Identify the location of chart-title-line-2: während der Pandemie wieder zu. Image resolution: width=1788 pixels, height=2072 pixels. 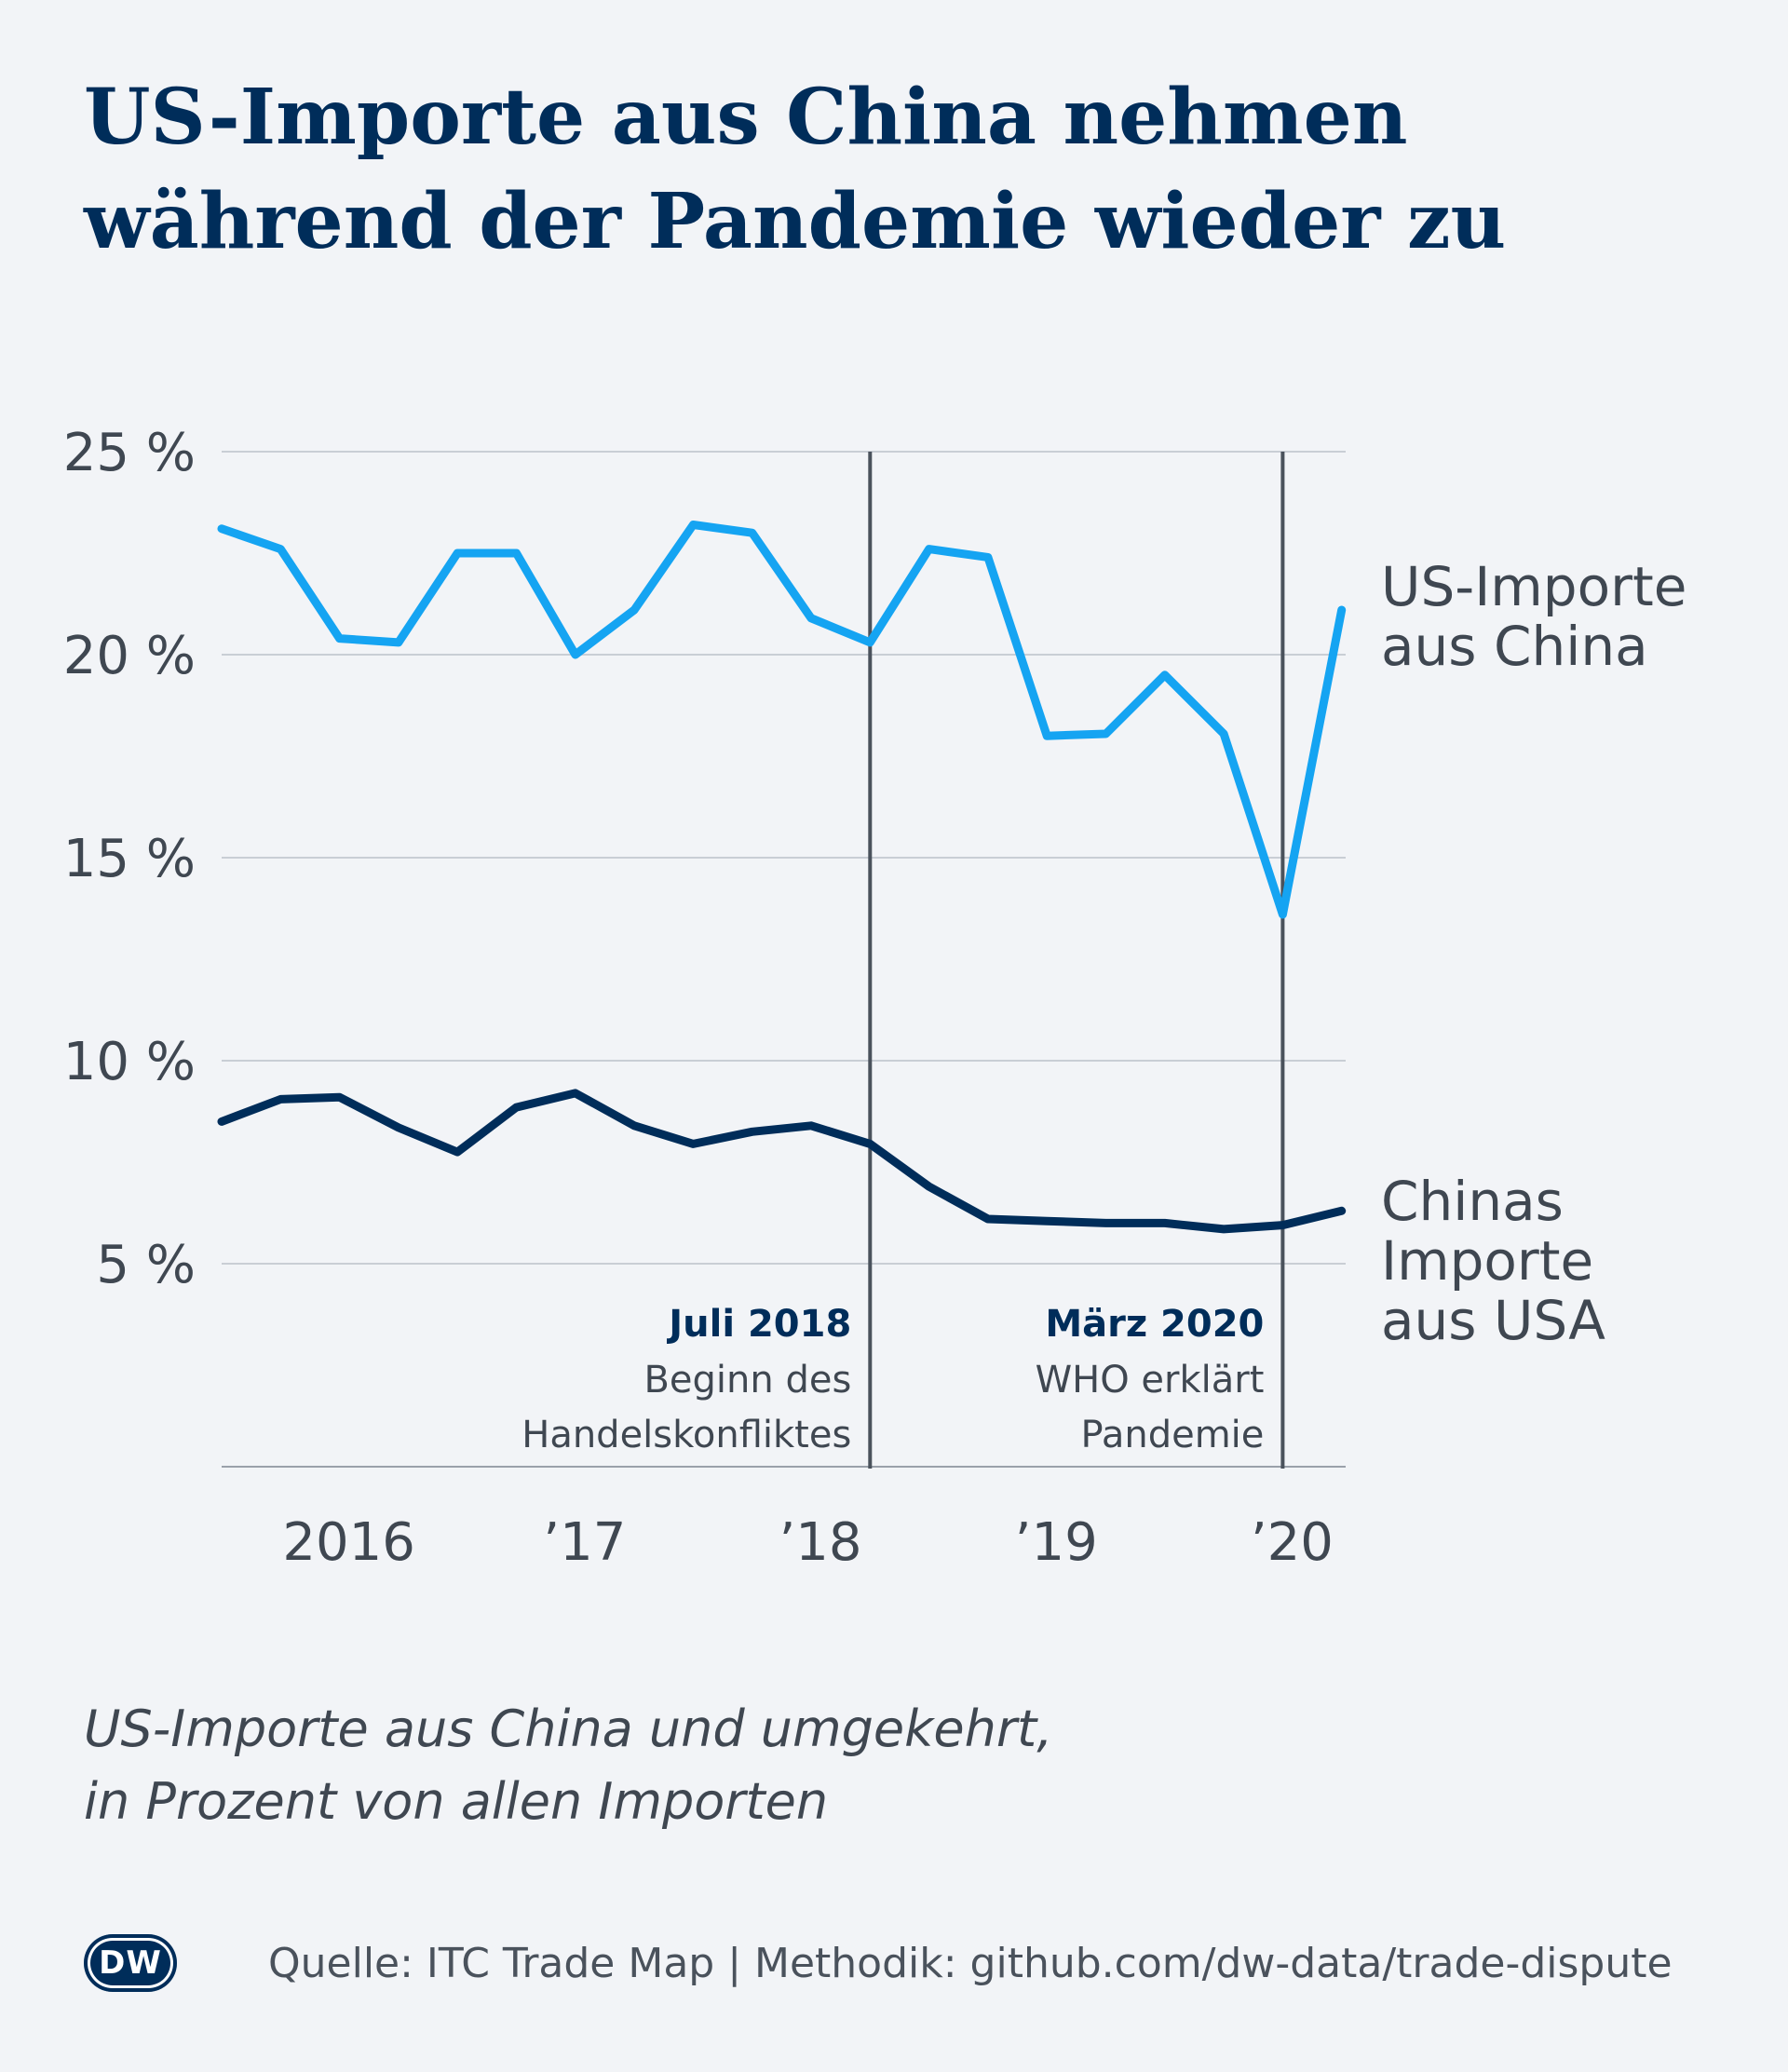
(795, 221).